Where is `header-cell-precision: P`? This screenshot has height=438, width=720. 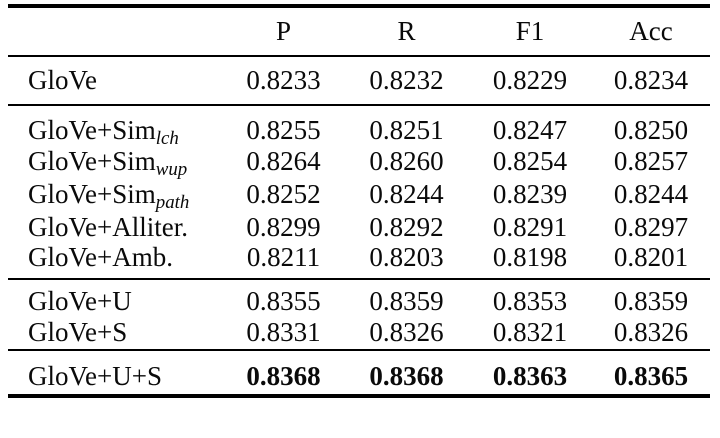 header-cell-precision: P is located at coordinates (283, 31).